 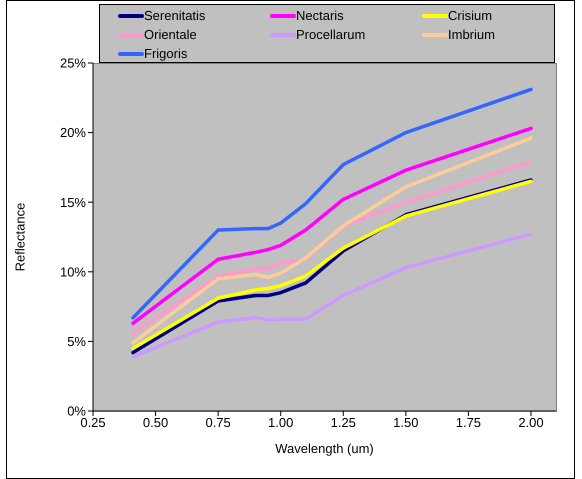 What do you see at coordinates (73, 63) in the screenshot?
I see `y-tick-label: 25%` at bounding box center [73, 63].